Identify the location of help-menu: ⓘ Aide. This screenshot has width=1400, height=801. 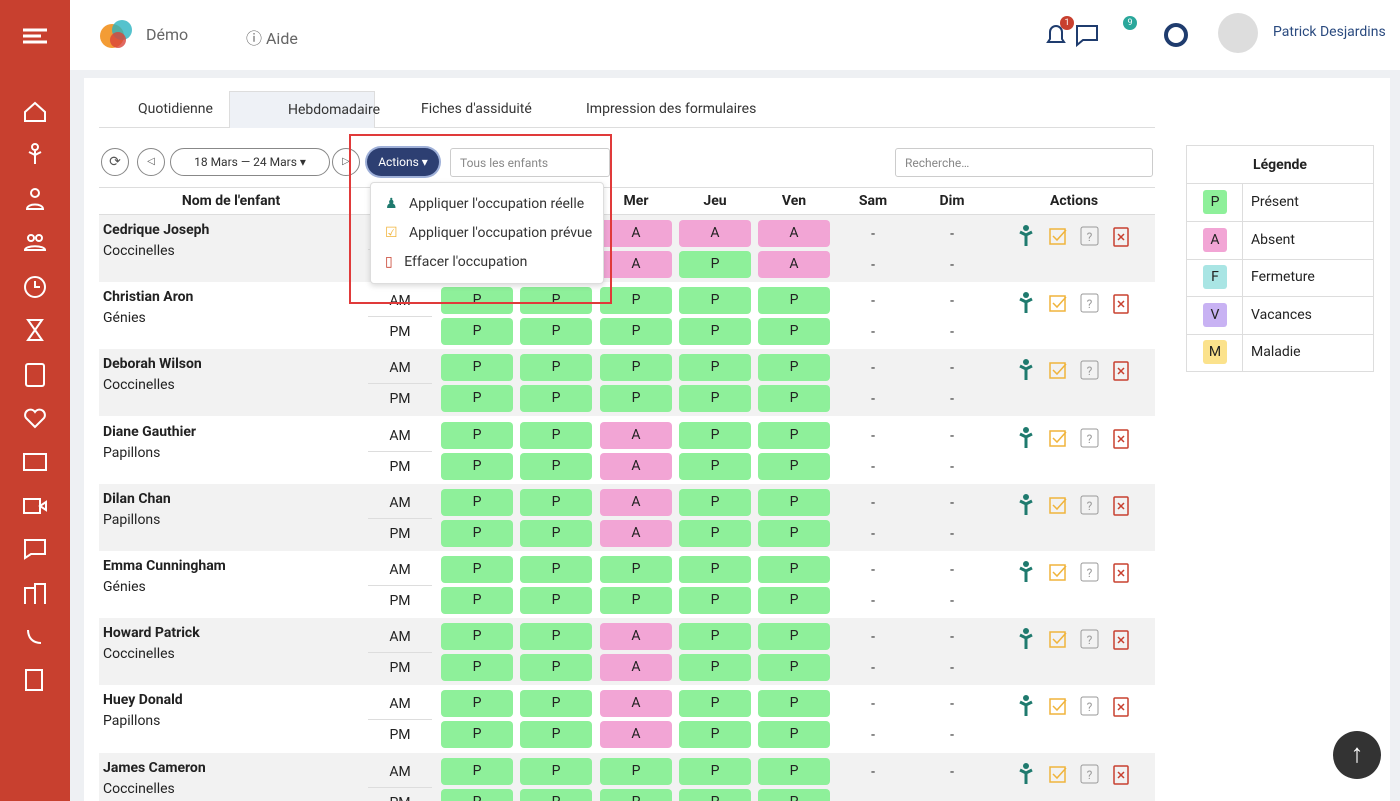
(272, 38).